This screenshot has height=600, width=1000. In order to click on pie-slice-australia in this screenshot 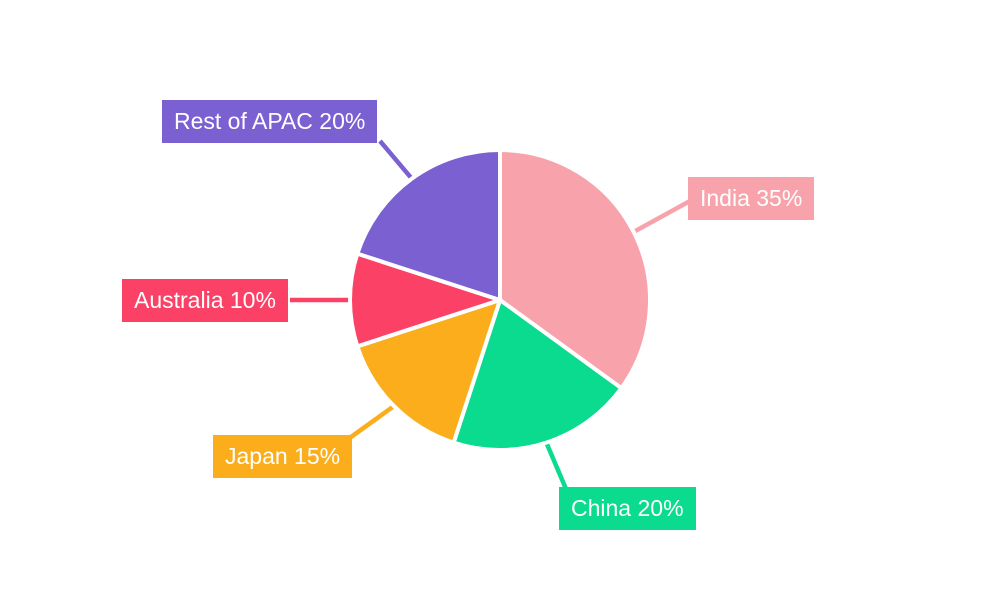, I will do `click(425, 300)`.